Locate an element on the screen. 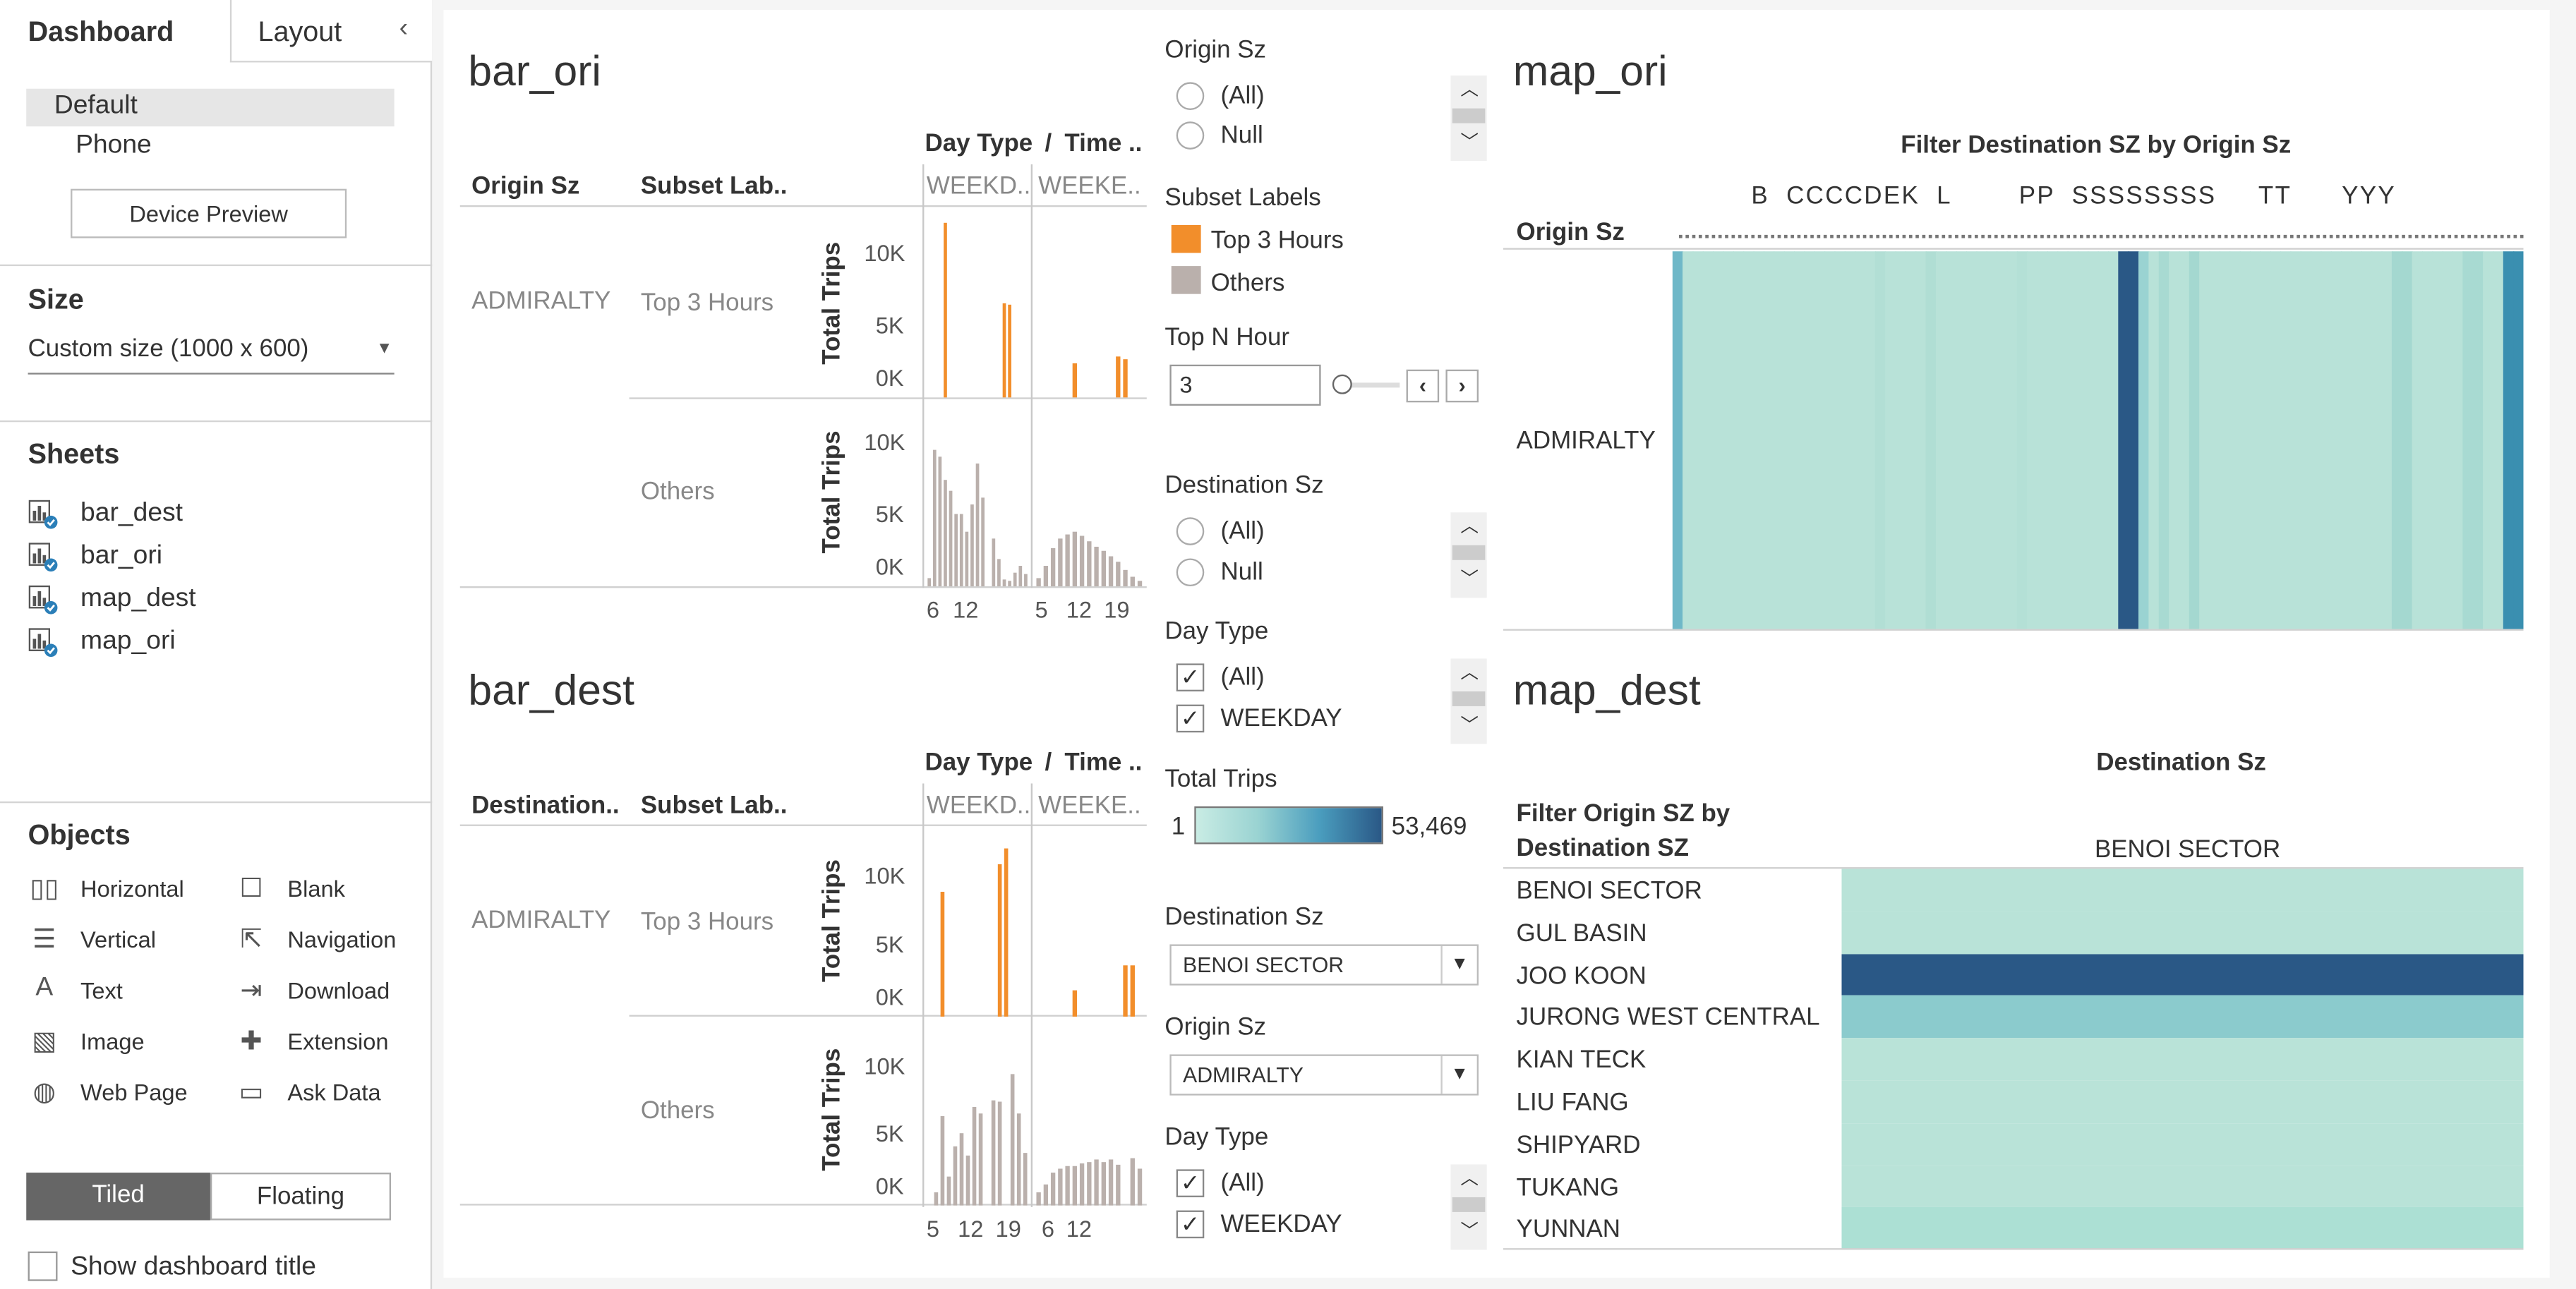 The width and height of the screenshot is (2576, 1289). device-phone: Phone is located at coordinates (114, 145).